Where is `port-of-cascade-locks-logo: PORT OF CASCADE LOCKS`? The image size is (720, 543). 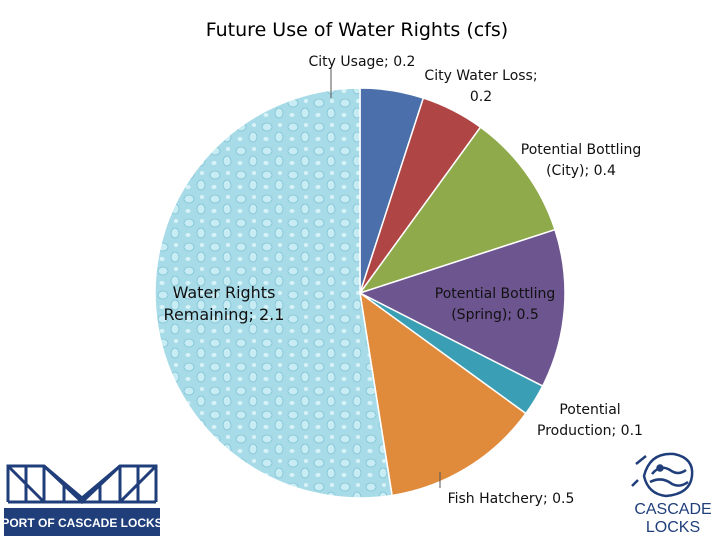
port-of-cascade-locks-logo: PORT OF CASCADE LOCKS is located at coordinates (82, 498).